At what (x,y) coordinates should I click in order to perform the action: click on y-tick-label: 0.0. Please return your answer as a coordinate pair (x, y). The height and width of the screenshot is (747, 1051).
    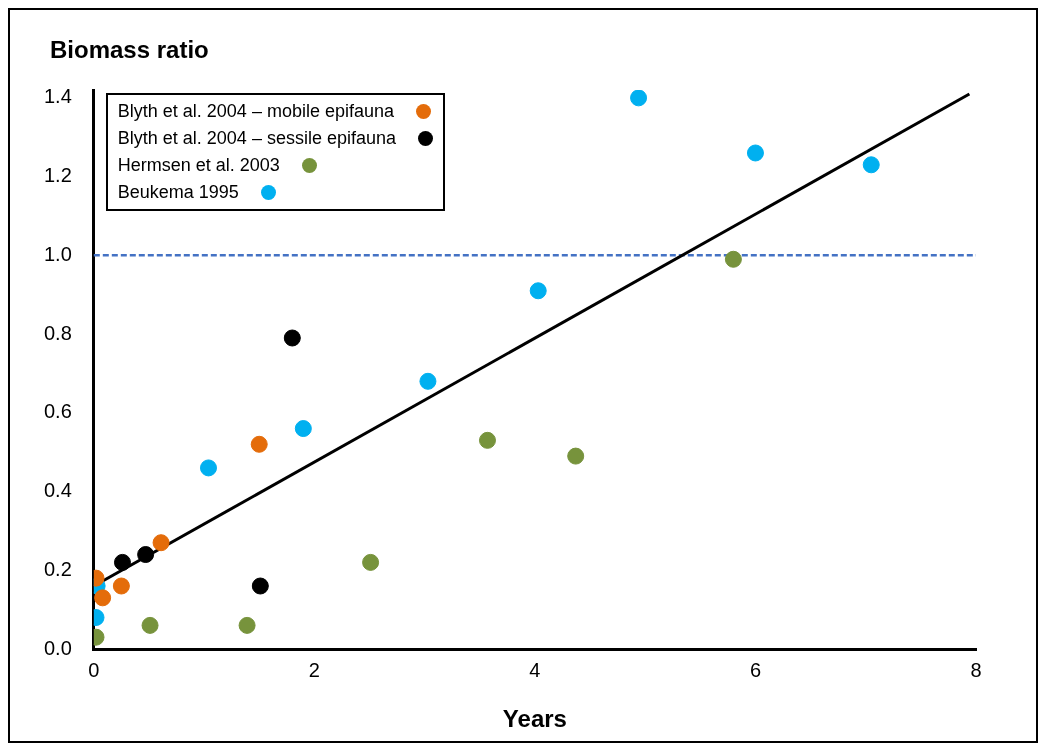
    Looking at the image, I should click on (57, 647).